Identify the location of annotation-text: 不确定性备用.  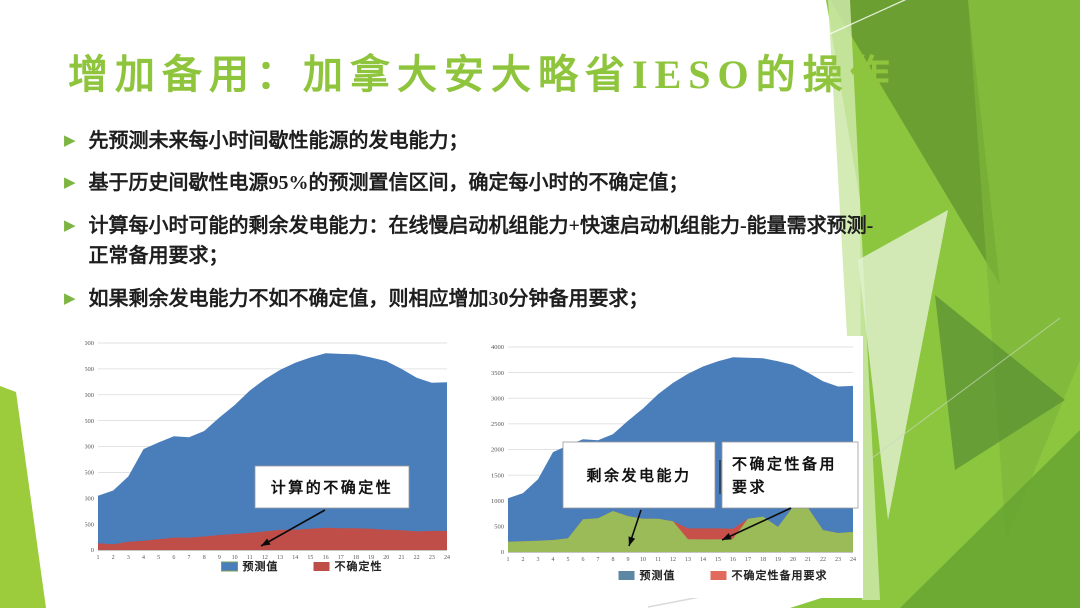
(784, 464).